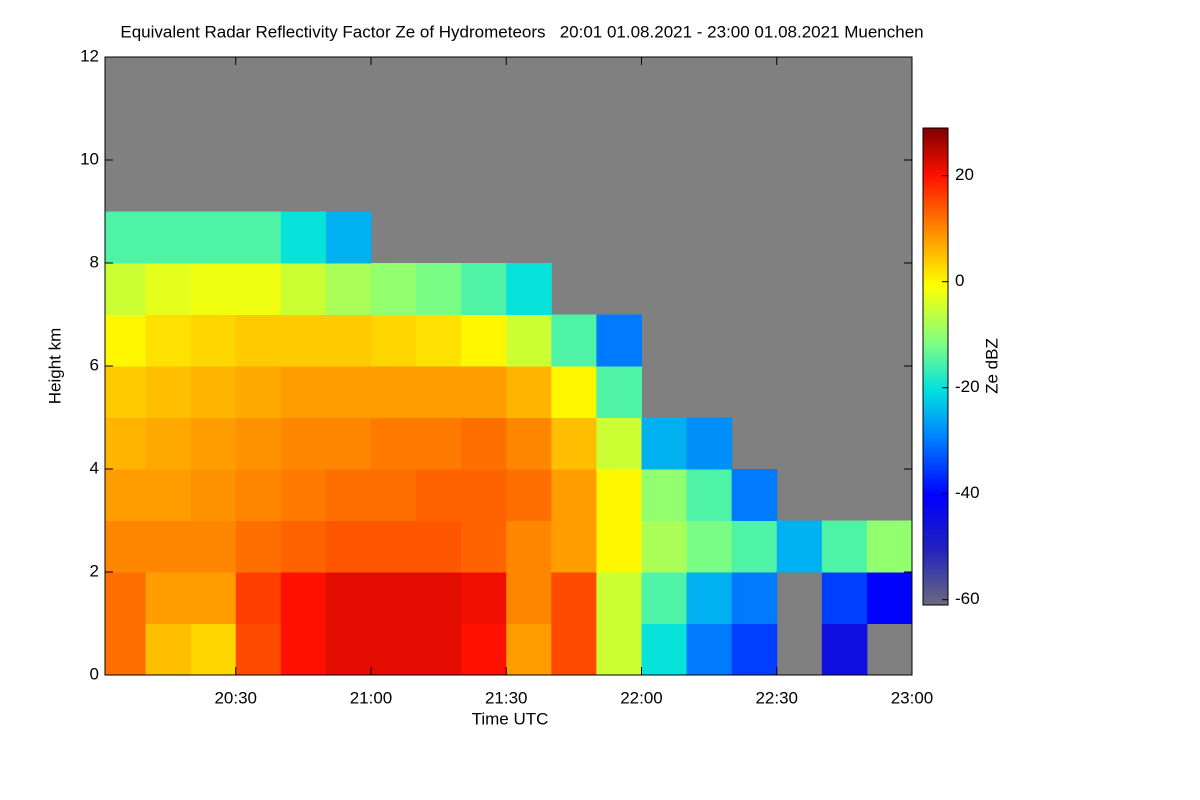 The width and height of the screenshot is (1200, 800). What do you see at coordinates (964, 174) in the screenshot?
I see `colorbar-tick-label: 20` at bounding box center [964, 174].